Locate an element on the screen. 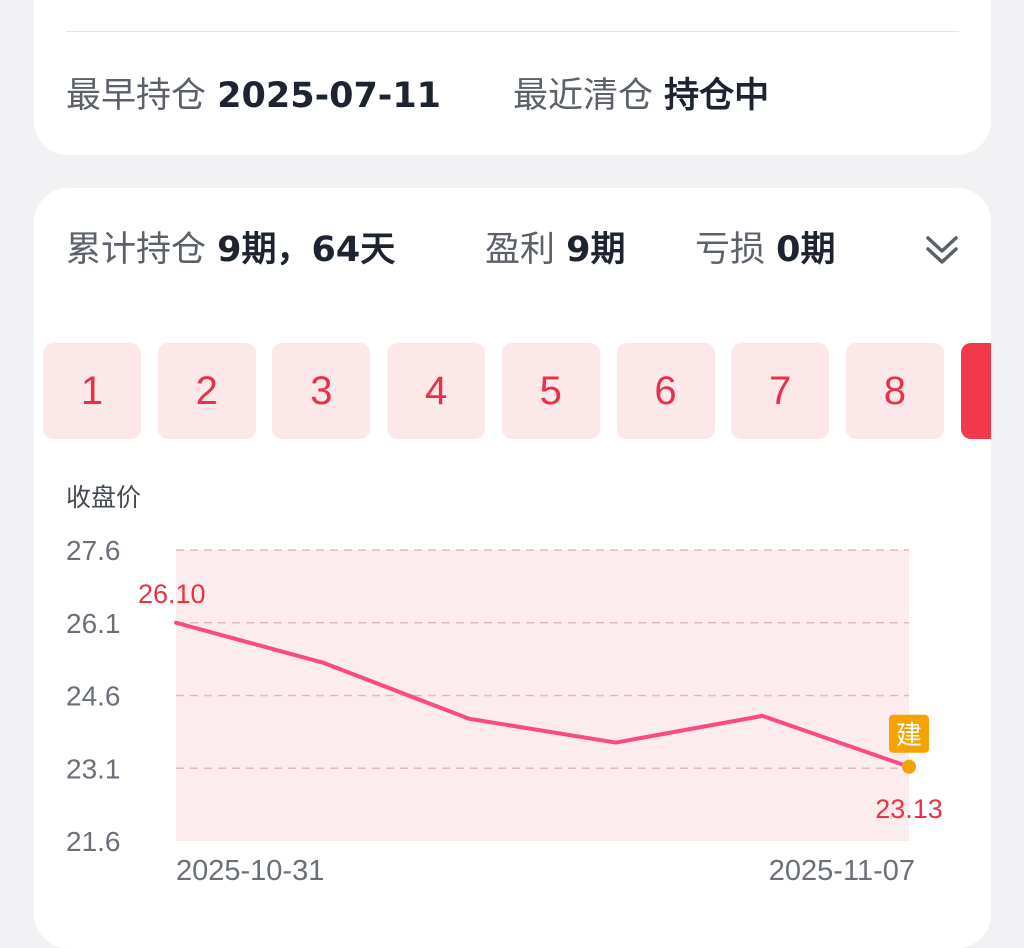 The width and height of the screenshot is (1024, 948). y-tick-label: 21.6 is located at coordinates (93, 841).